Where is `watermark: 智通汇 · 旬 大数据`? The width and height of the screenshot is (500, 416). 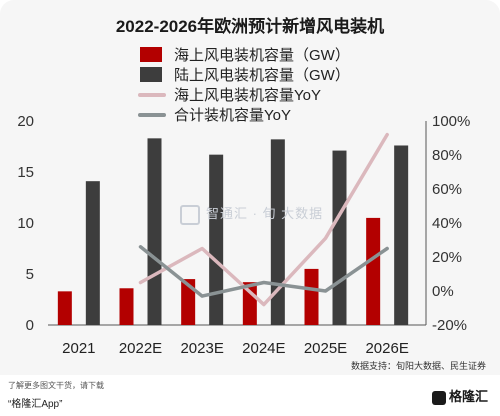 watermark: 智通汇 · 旬 大数据 is located at coordinates (251, 214).